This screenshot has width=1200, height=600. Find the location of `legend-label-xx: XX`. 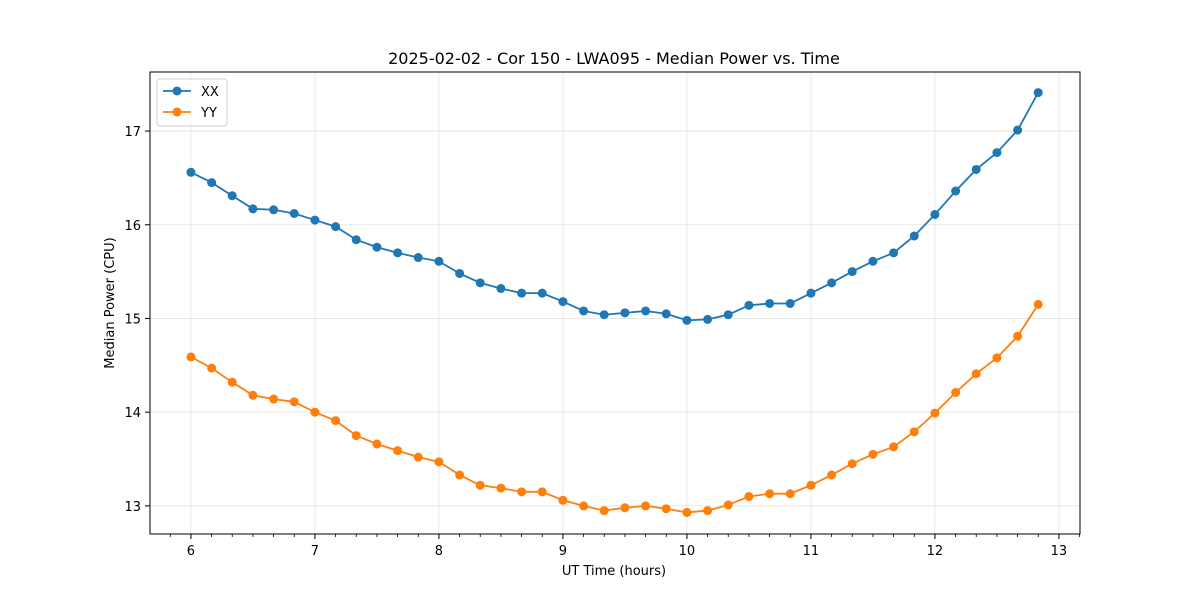

legend-label-xx: XX is located at coordinates (210, 92).